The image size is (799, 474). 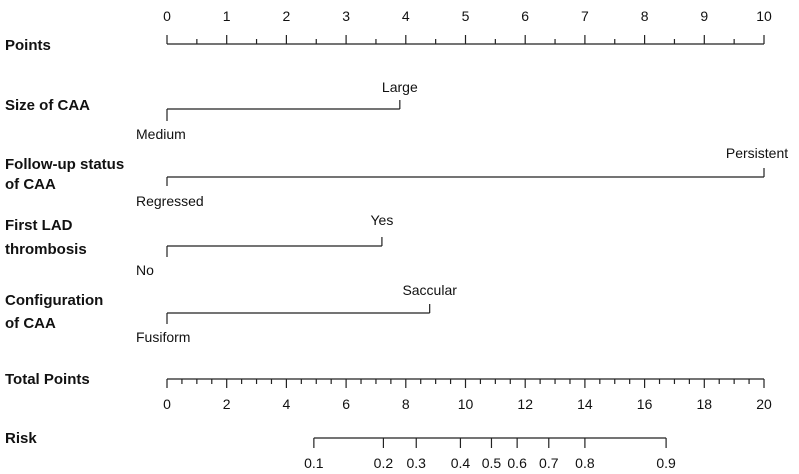 What do you see at coordinates (167, 404) in the screenshot?
I see `total-points-tick-label: 0` at bounding box center [167, 404].